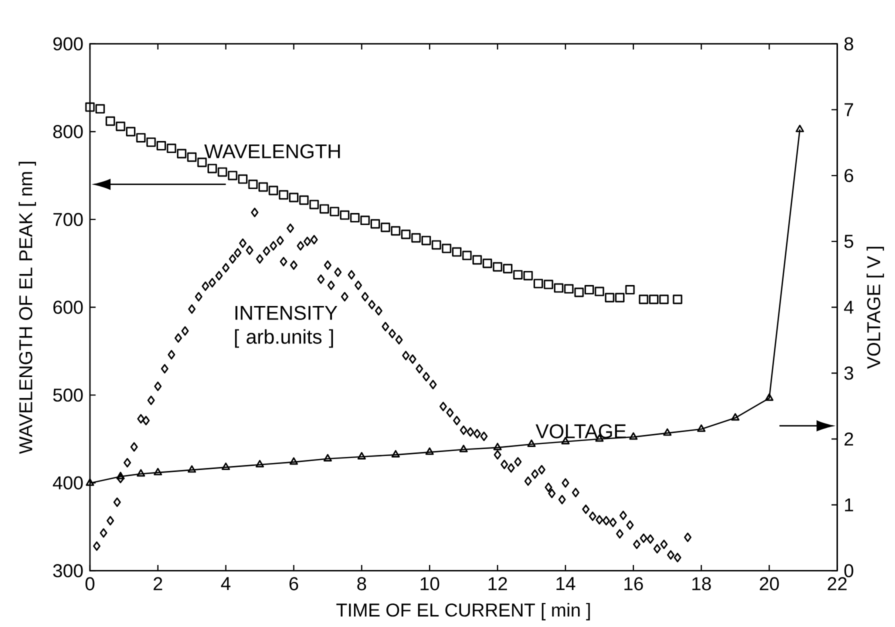 The image size is (895, 627). Describe the element at coordinates (849, 307) in the screenshot. I see `y2-tick-label: 4` at that location.